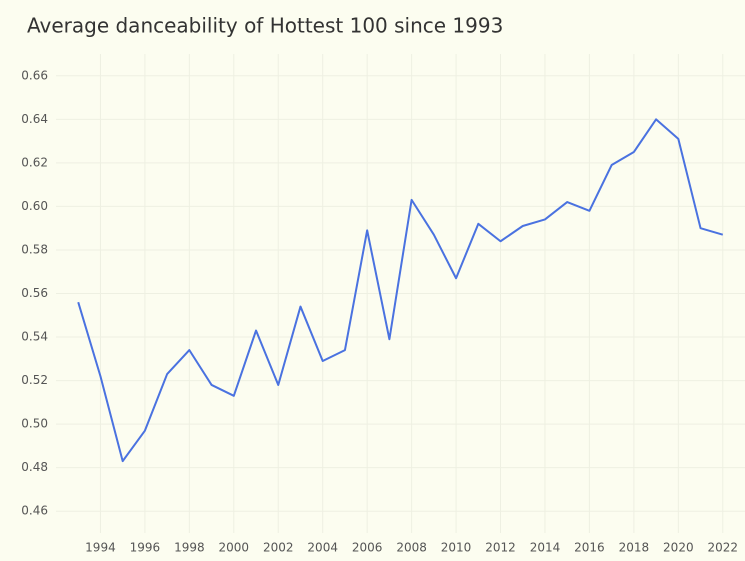 The height and width of the screenshot is (561, 745). Describe the element at coordinates (634, 548) in the screenshot. I see `x-tick-label: 2018` at that location.